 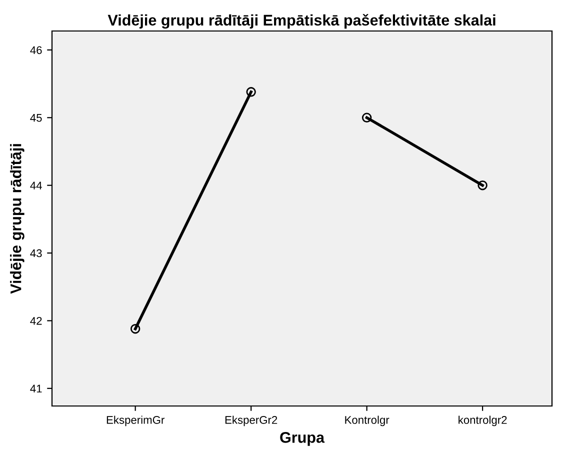 I want to click on y-tick-label: 44, so click(x=36, y=186).